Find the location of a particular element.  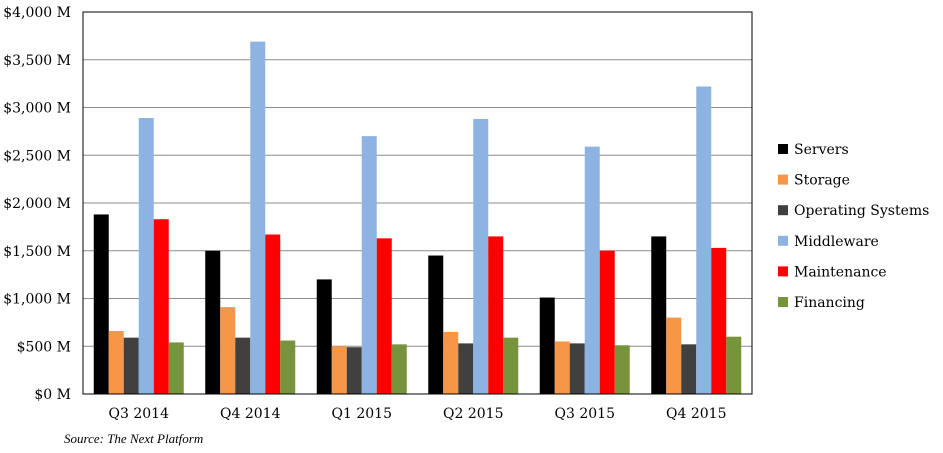

x-category-label: Q3 2015 is located at coordinates (585, 414).